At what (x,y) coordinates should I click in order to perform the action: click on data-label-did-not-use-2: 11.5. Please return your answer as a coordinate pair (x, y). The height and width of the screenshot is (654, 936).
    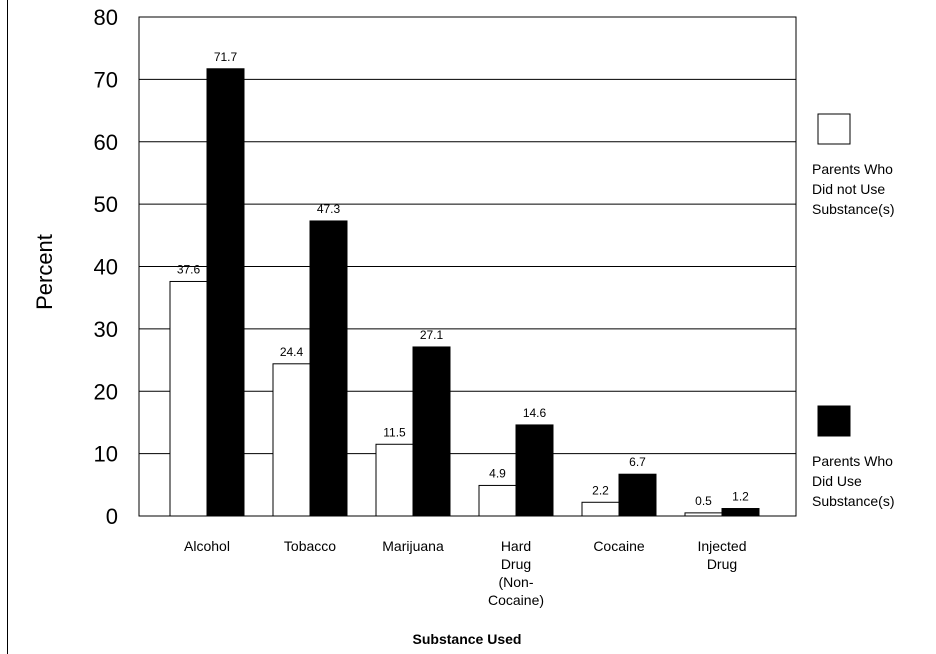
    Looking at the image, I should click on (394, 432).